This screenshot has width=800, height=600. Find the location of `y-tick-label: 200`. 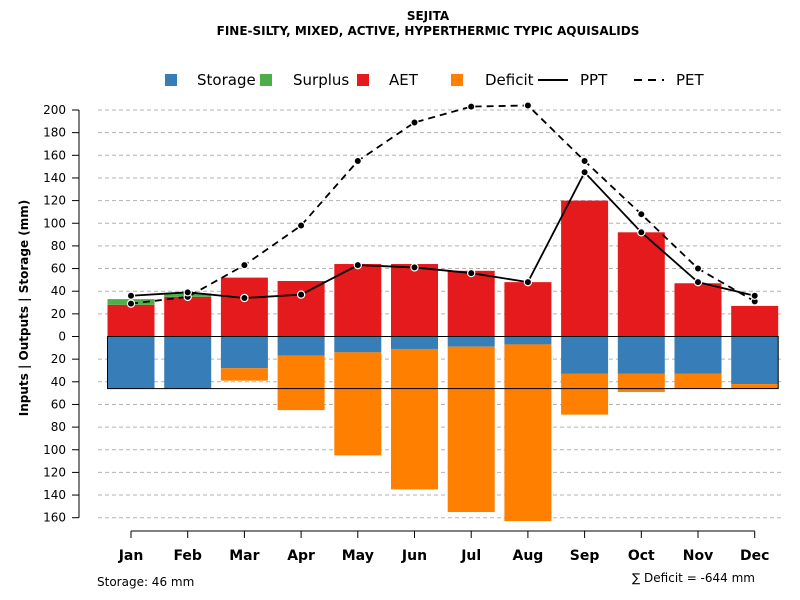

y-tick-label: 200 is located at coordinates (54, 110).